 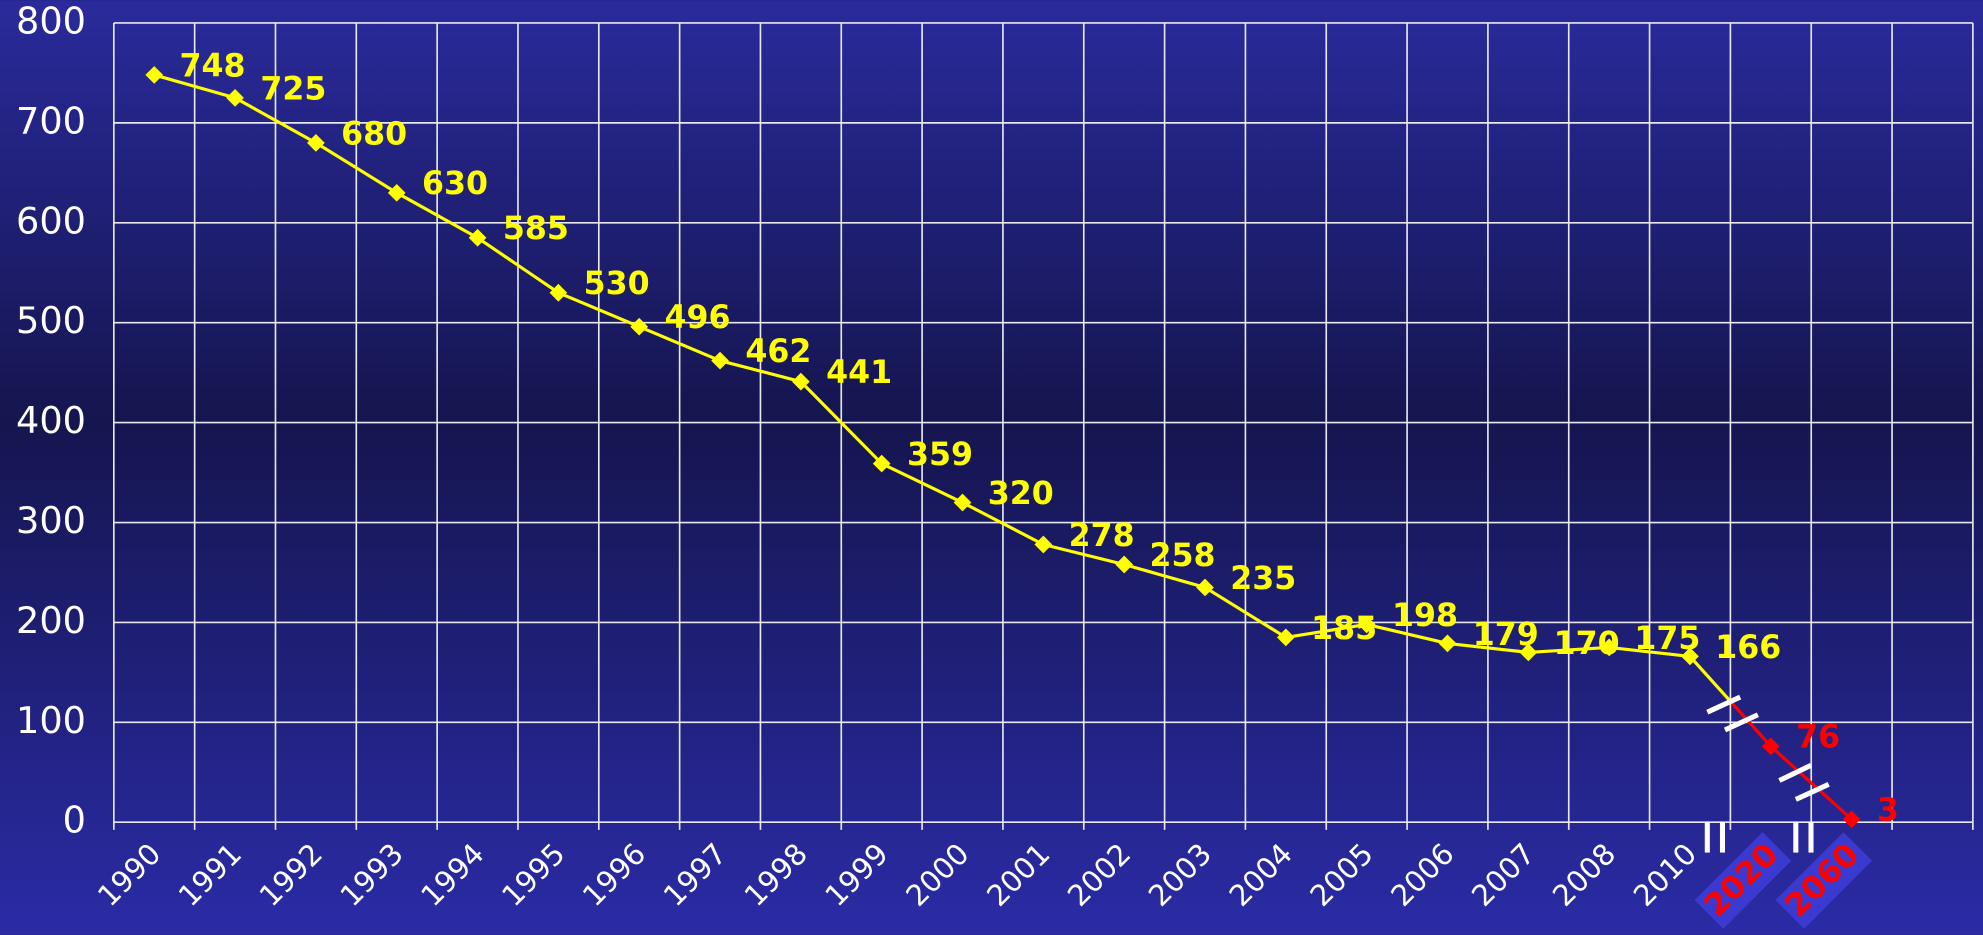 What do you see at coordinates (1767, 773) in the screenshot?
I see `axis-break-marks` at bounding box center [1767, 773].